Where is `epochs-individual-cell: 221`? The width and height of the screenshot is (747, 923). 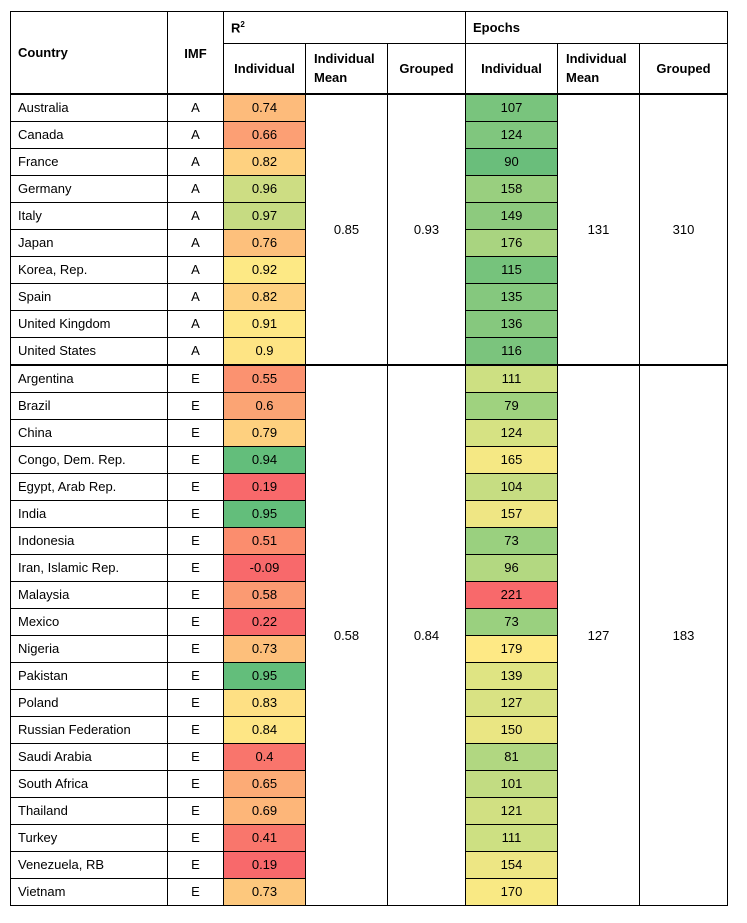 epochs-individual-cell: 221 is located at coordinates (511, 594).